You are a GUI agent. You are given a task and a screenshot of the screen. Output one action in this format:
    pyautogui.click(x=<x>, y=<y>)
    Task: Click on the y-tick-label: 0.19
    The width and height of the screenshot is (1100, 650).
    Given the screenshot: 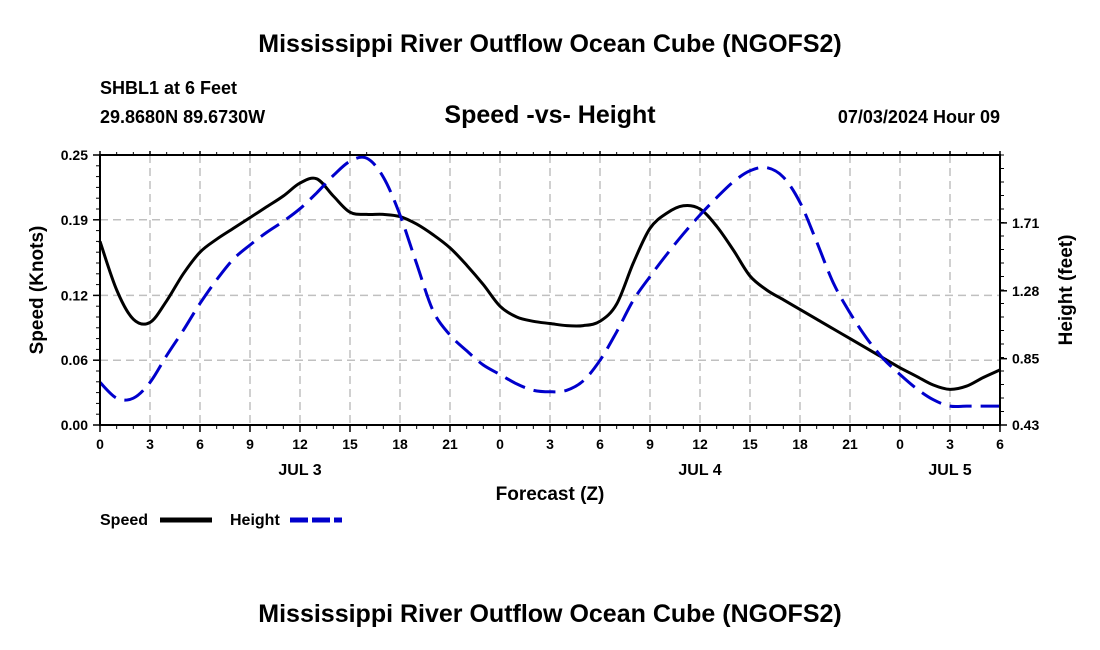 What is the action you would take?
    pyautogui.click(x=74, y=220)
    